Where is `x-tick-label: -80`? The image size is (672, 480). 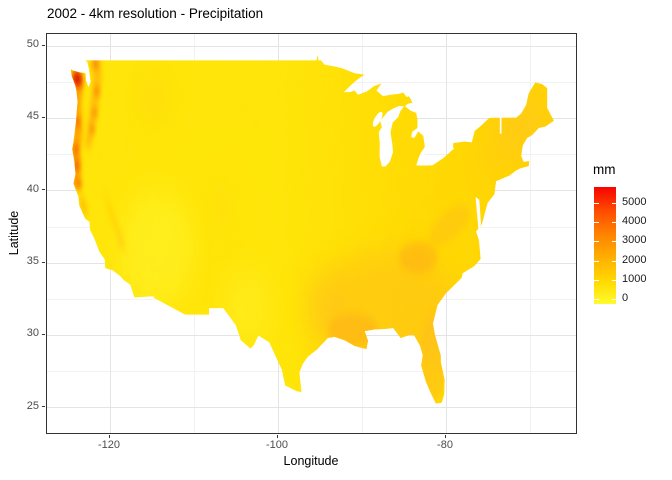 x-tick-label: -80 is located at coordinates (445, 445).